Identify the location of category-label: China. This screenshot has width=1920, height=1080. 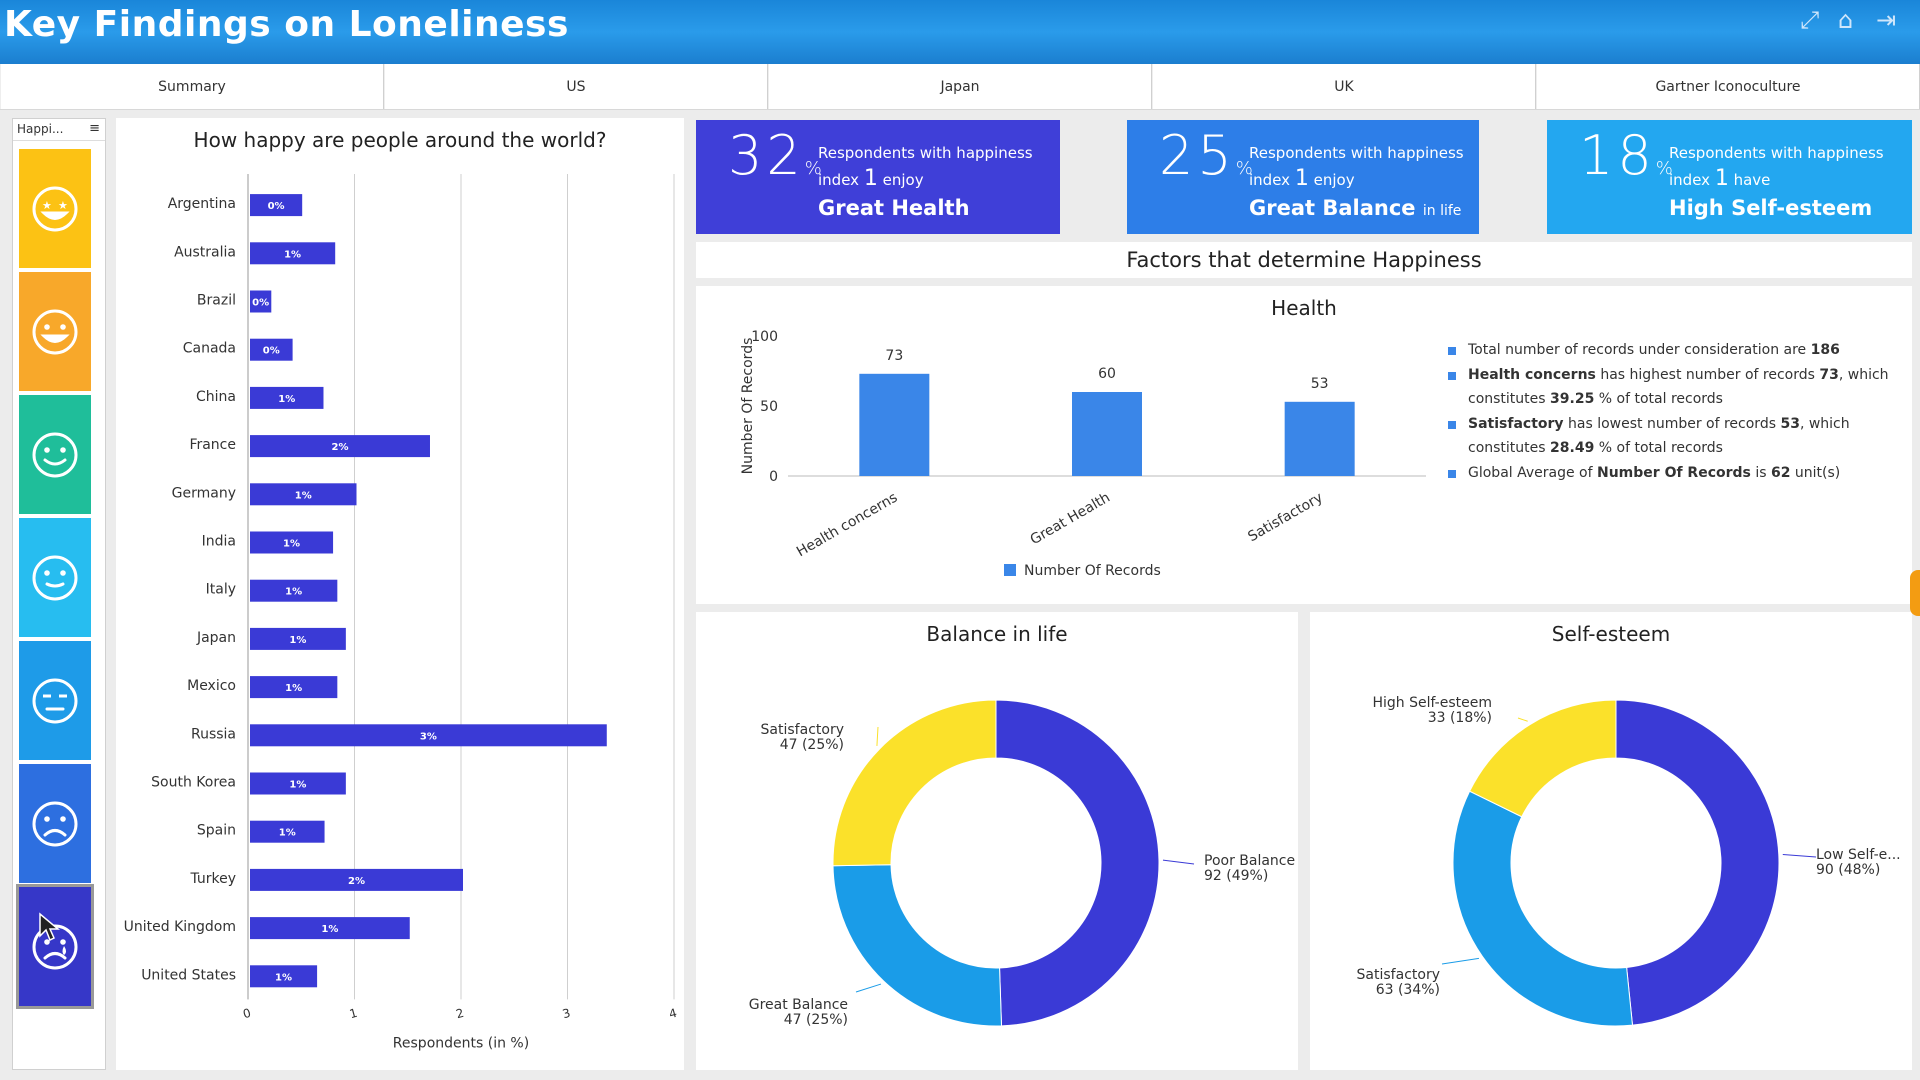
(216, 397).